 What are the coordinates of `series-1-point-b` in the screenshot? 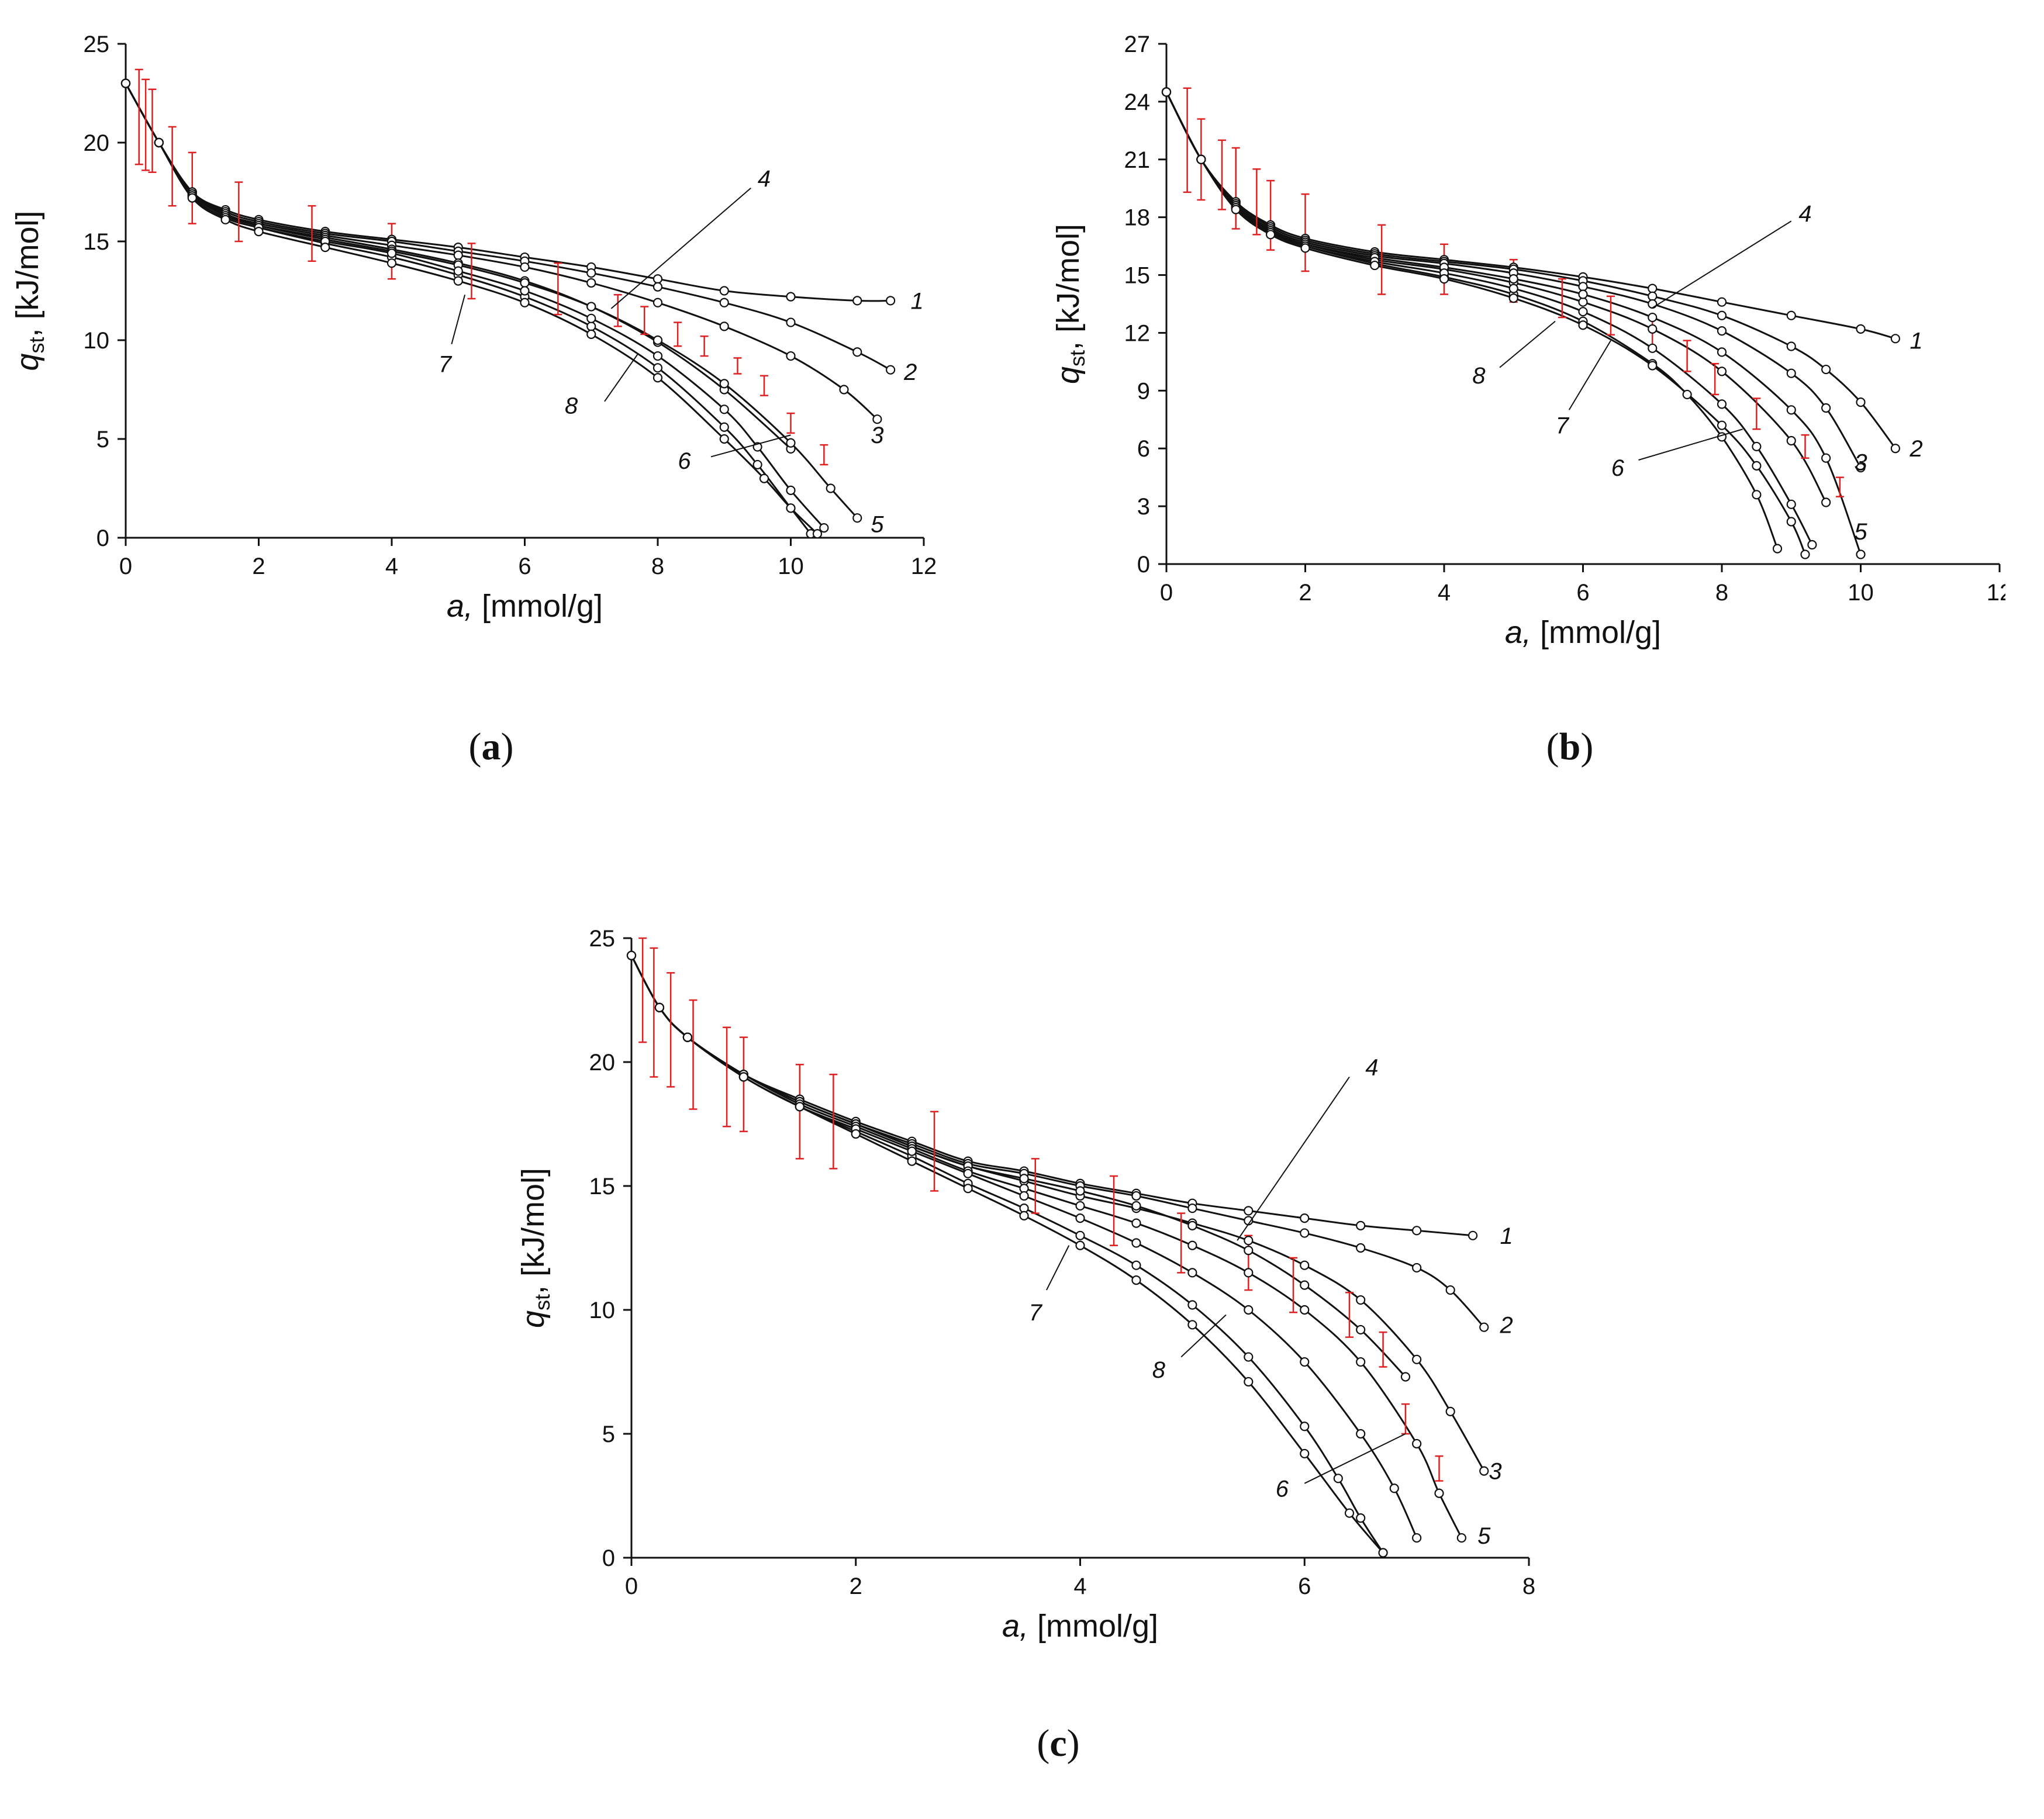 It's located at (1895, 339).